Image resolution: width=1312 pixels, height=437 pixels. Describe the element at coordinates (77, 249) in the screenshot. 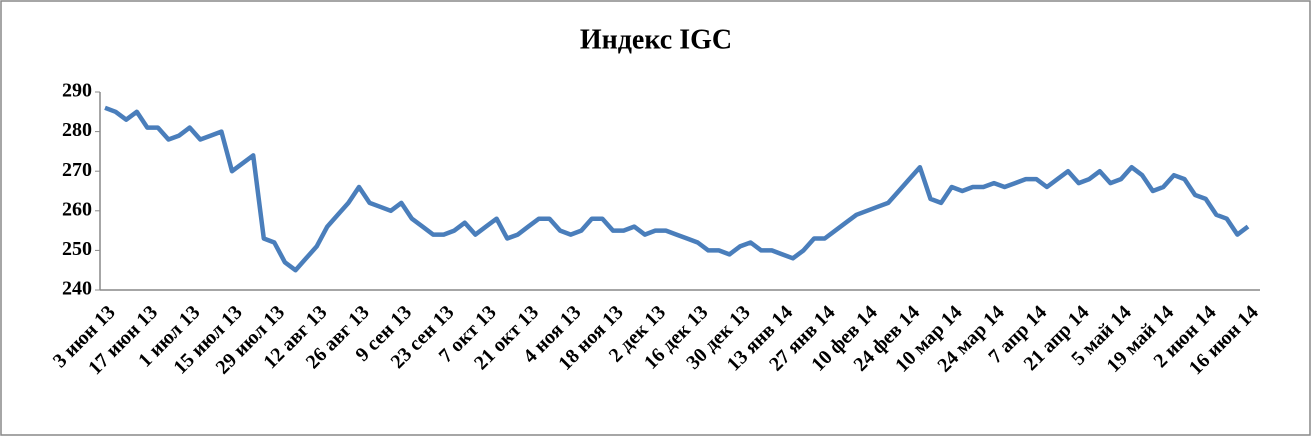

I see `y-tick-label: 250` at that location.